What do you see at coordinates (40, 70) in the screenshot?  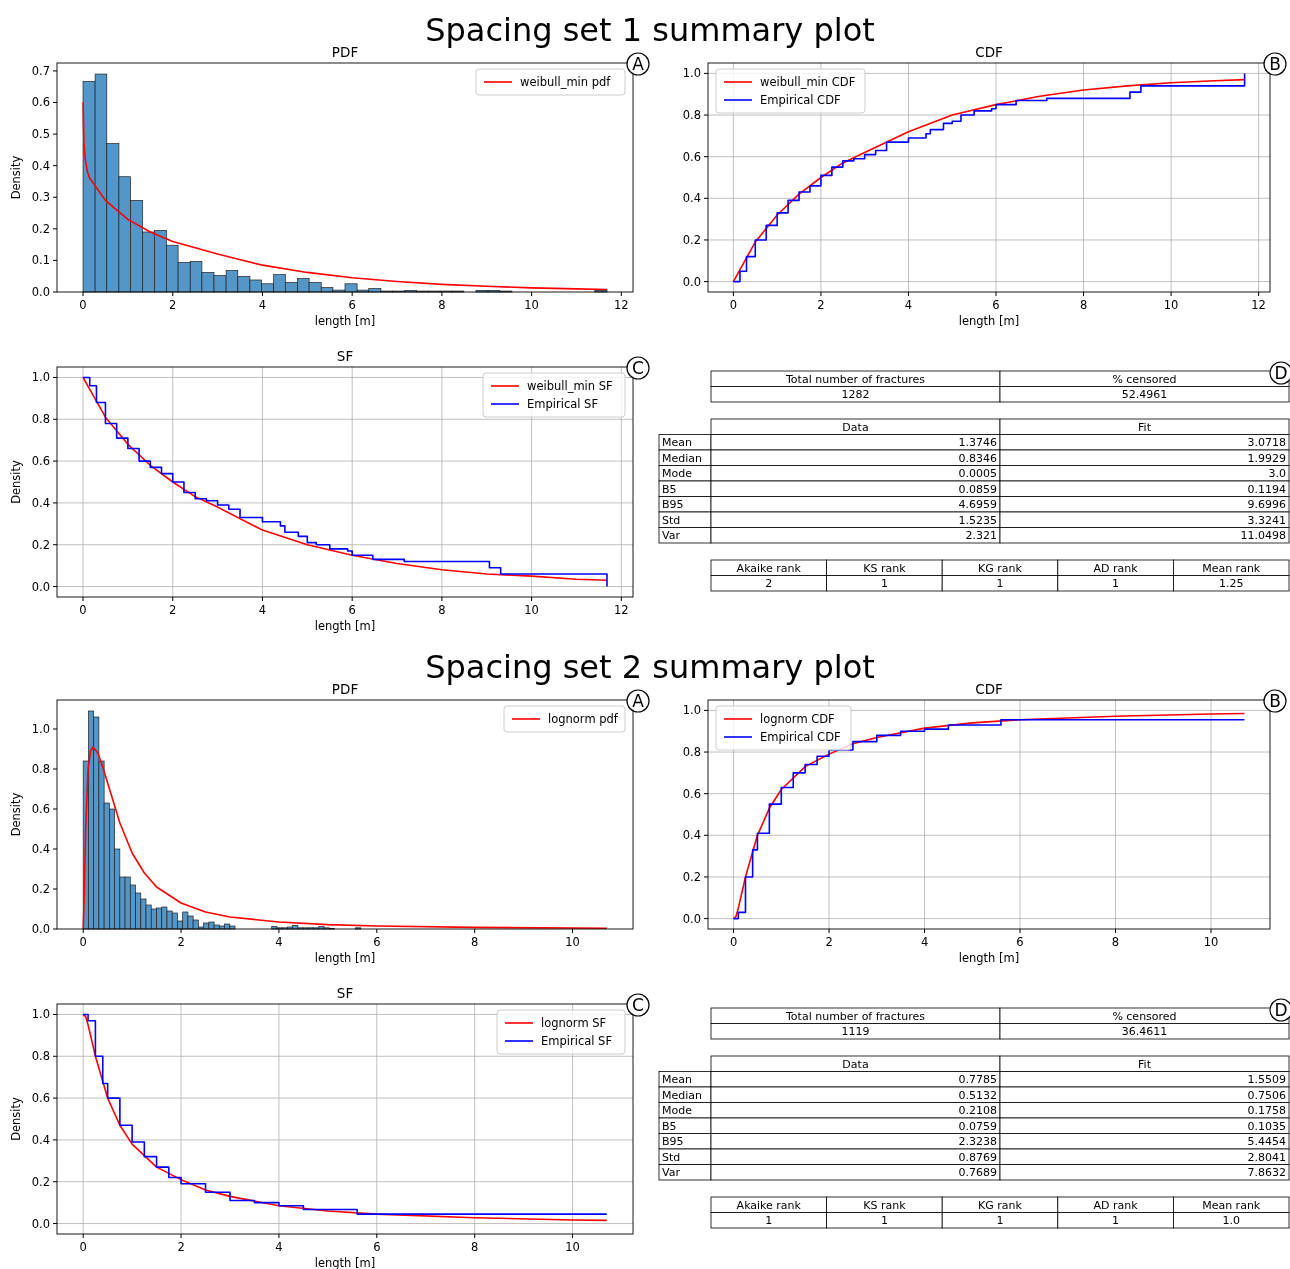 I see `y-tick-label: 0.7` at bounding box center [40, 70].